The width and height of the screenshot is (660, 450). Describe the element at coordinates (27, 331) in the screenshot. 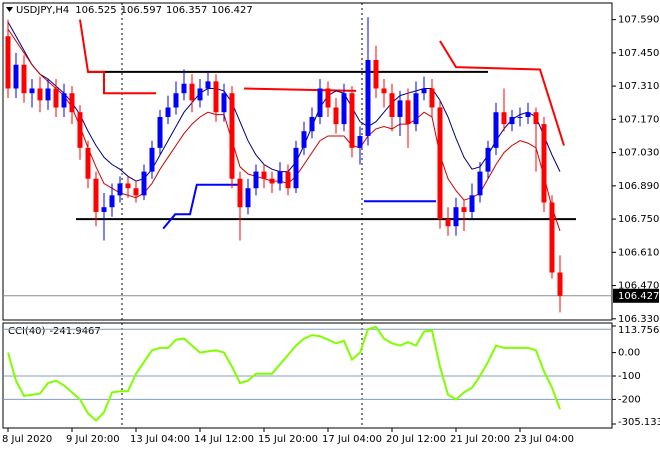

I see `cci-name: CCI(40)` at that location.